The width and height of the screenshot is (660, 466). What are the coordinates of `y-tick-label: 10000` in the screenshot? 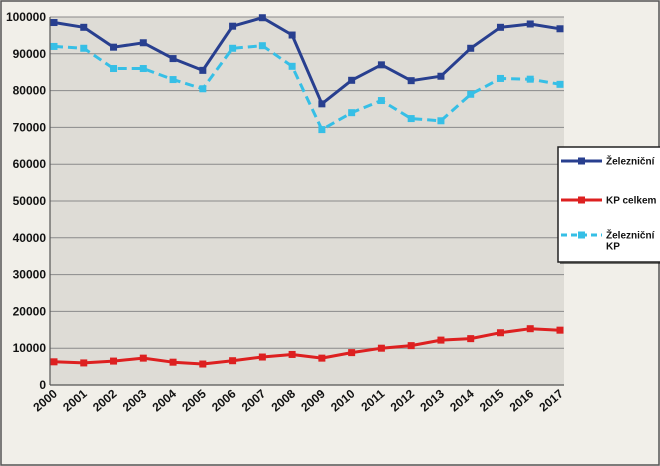 It's located at (30, 348).